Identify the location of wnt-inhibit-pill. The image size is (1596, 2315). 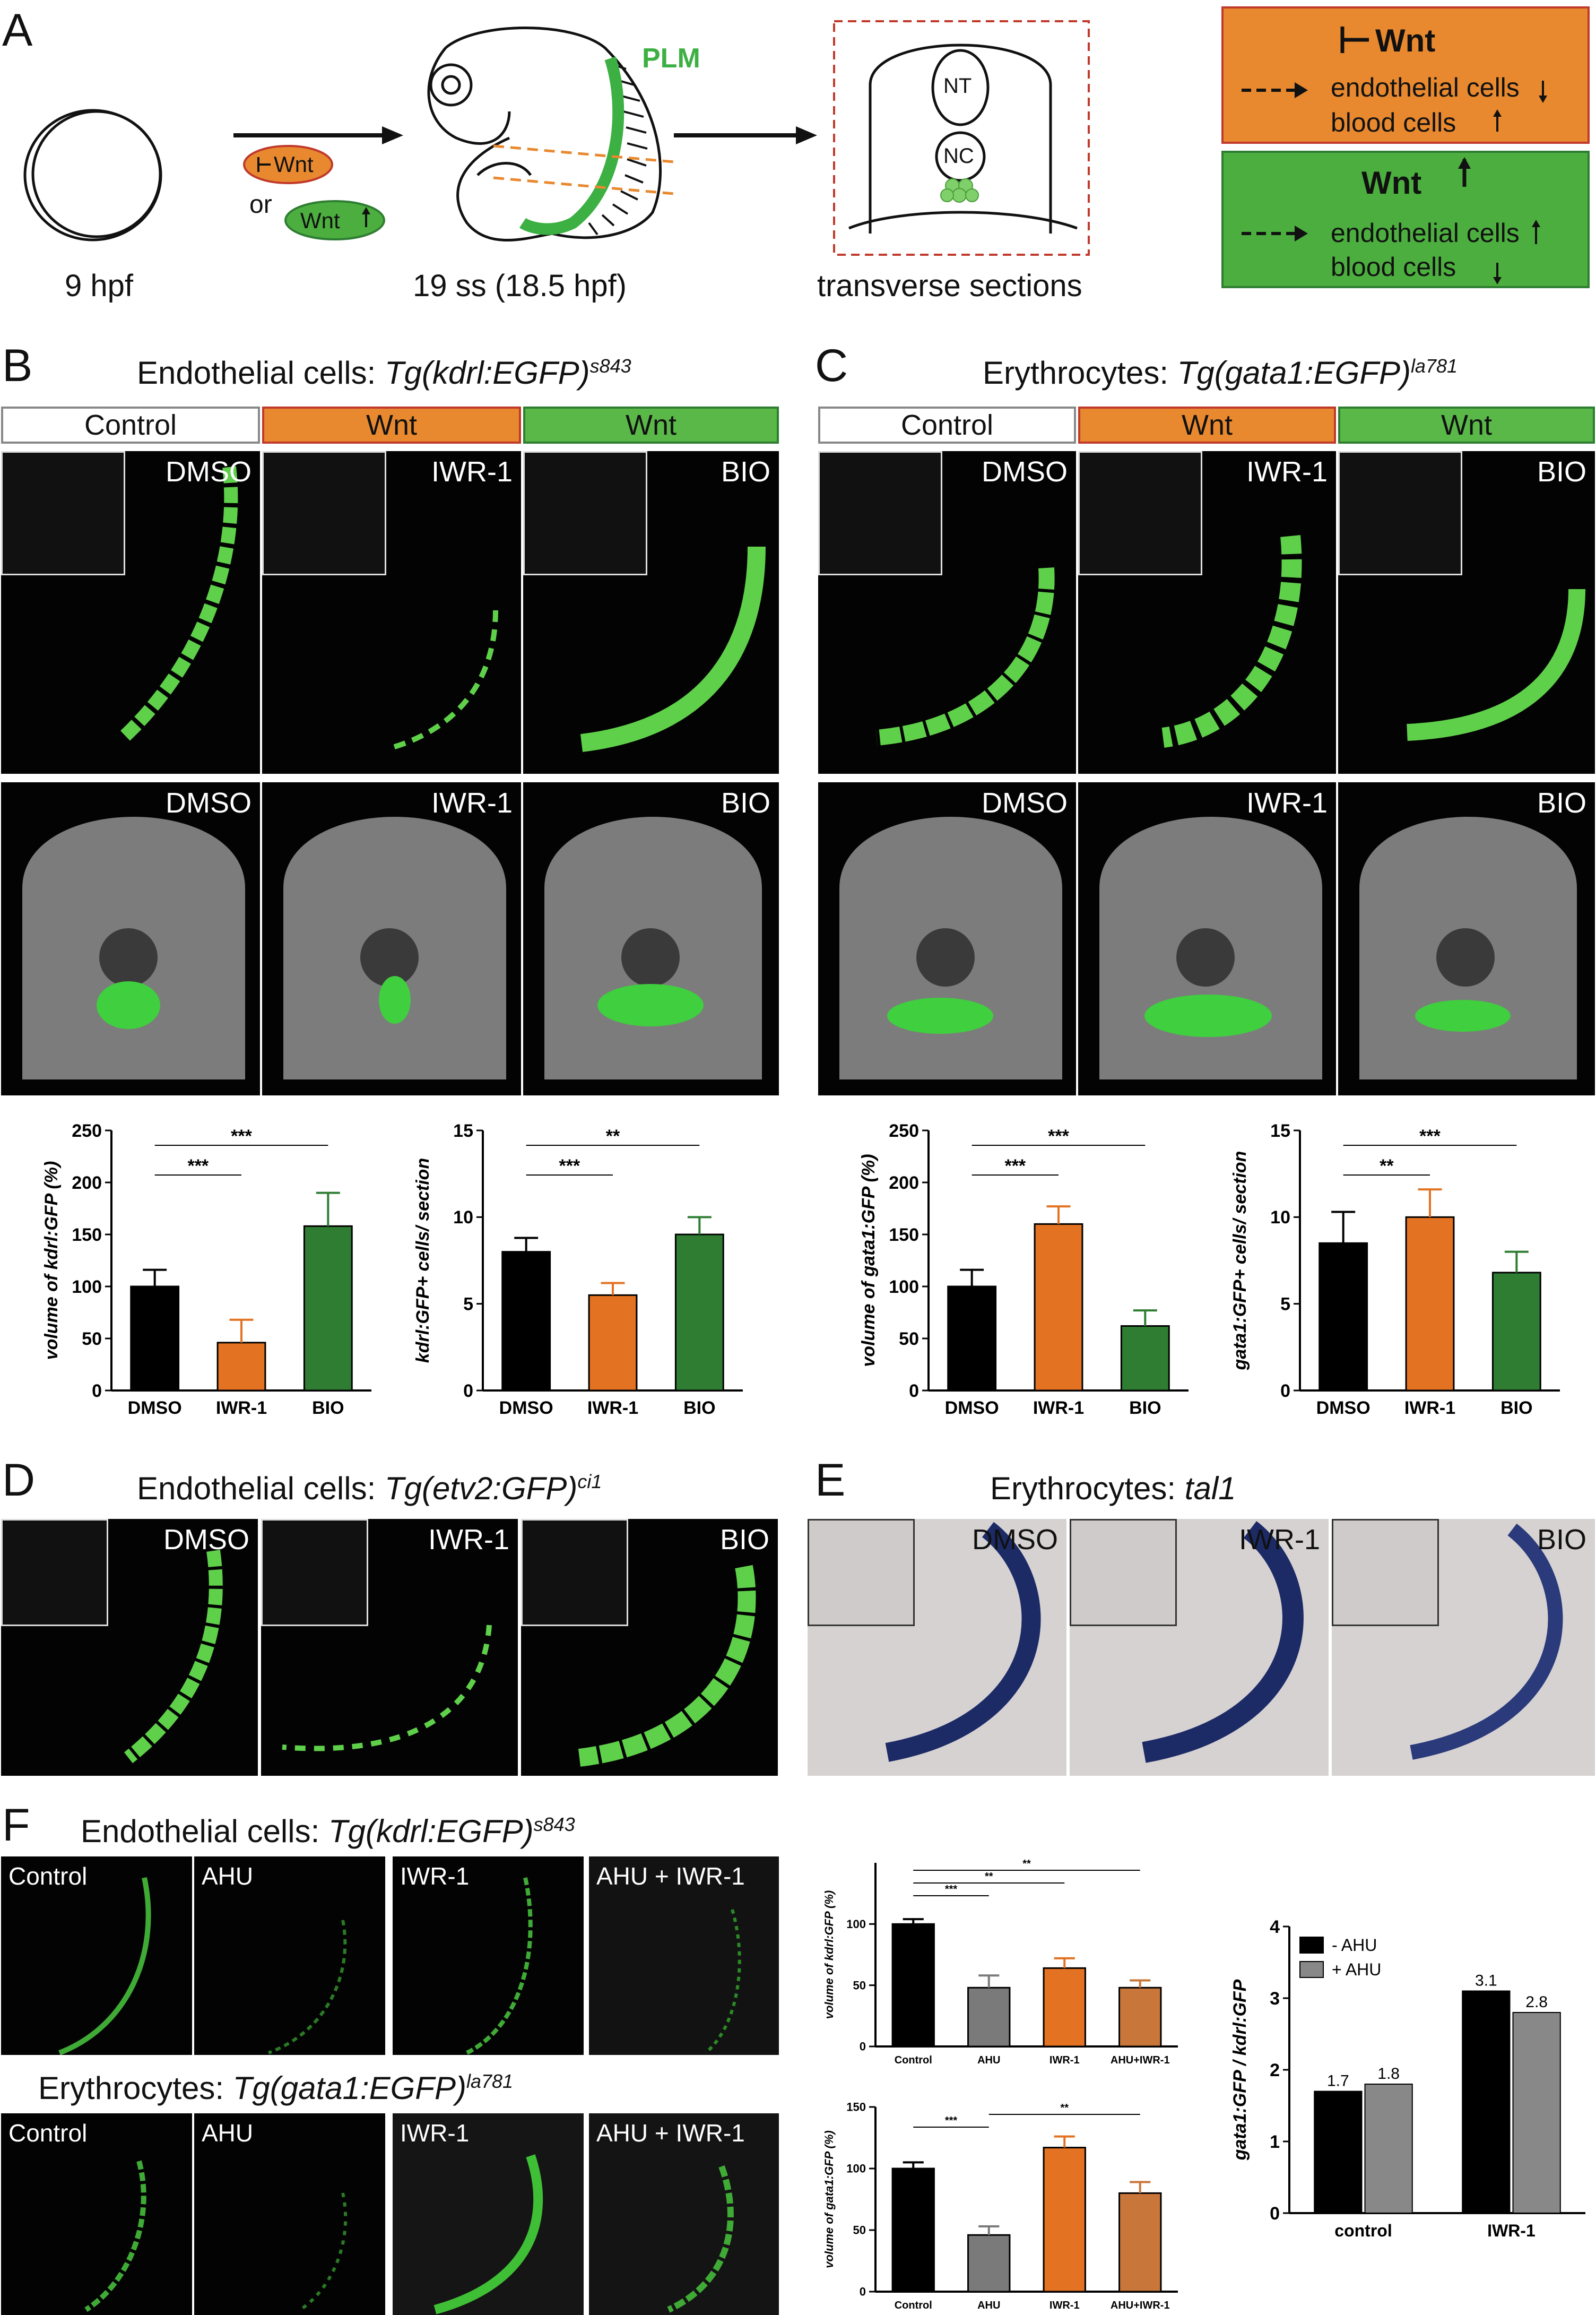
(288, 164).